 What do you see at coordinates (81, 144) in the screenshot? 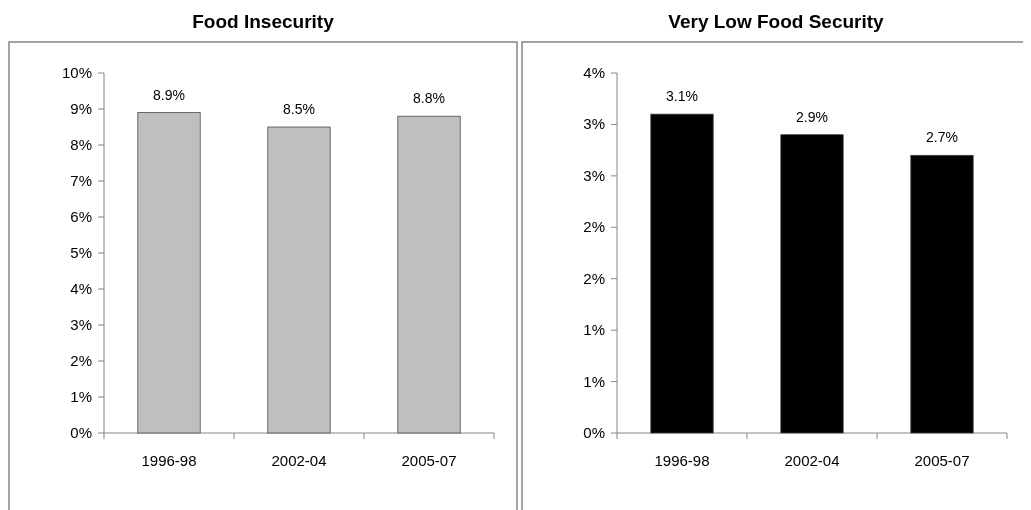
I see `y-tick-label: 8%` at bounding box center [81, 144].